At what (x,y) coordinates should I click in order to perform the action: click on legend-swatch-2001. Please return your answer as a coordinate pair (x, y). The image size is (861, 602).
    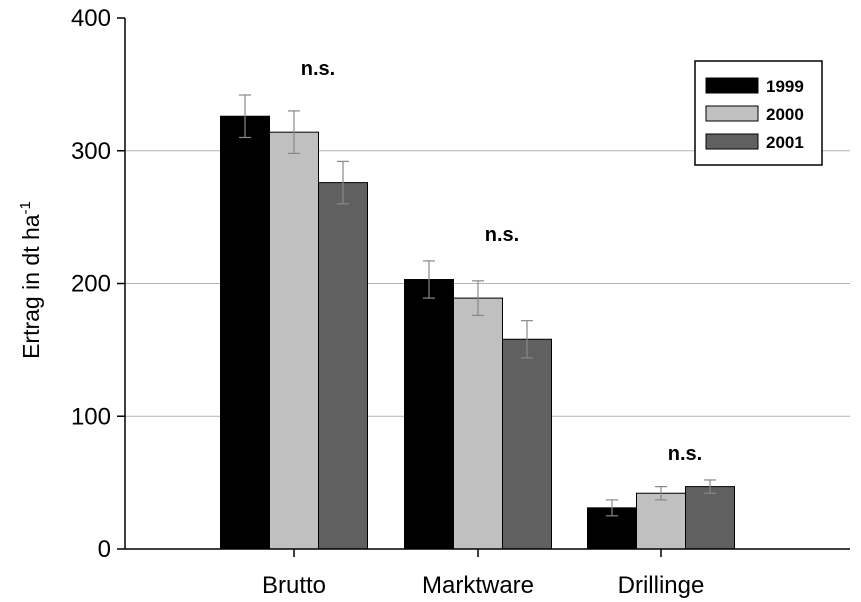
    Looking at the image, I should click on (732, 141).